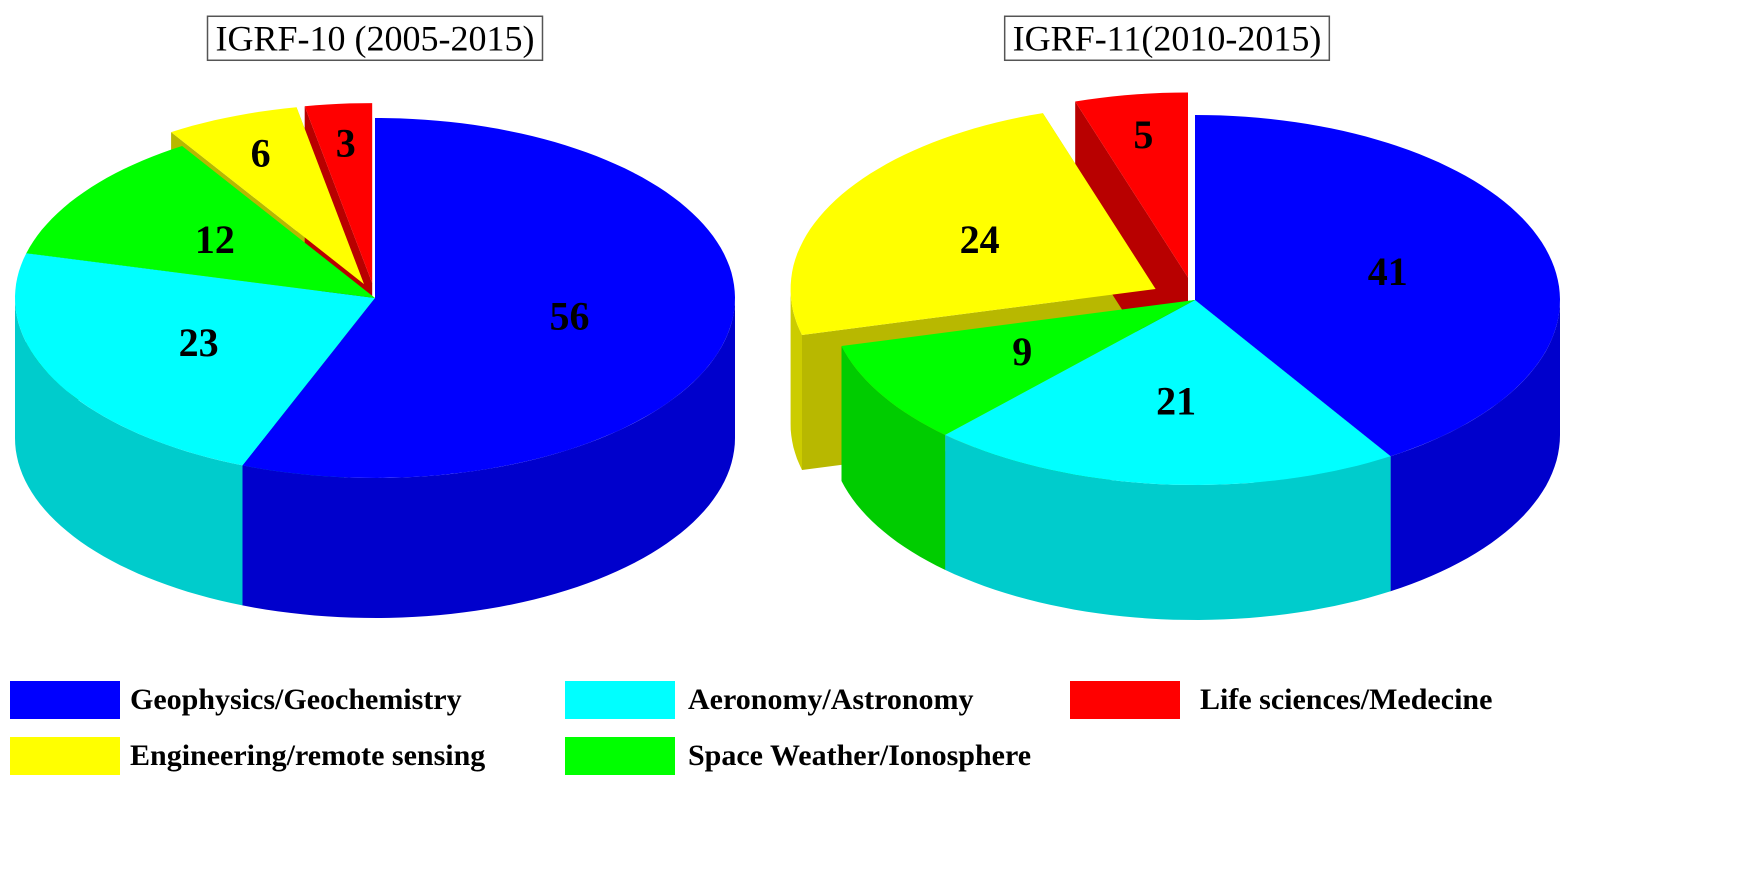 The width and height of the screenshot is (1757, 870). I want to click on data-label: 5, so click(1143, 134).